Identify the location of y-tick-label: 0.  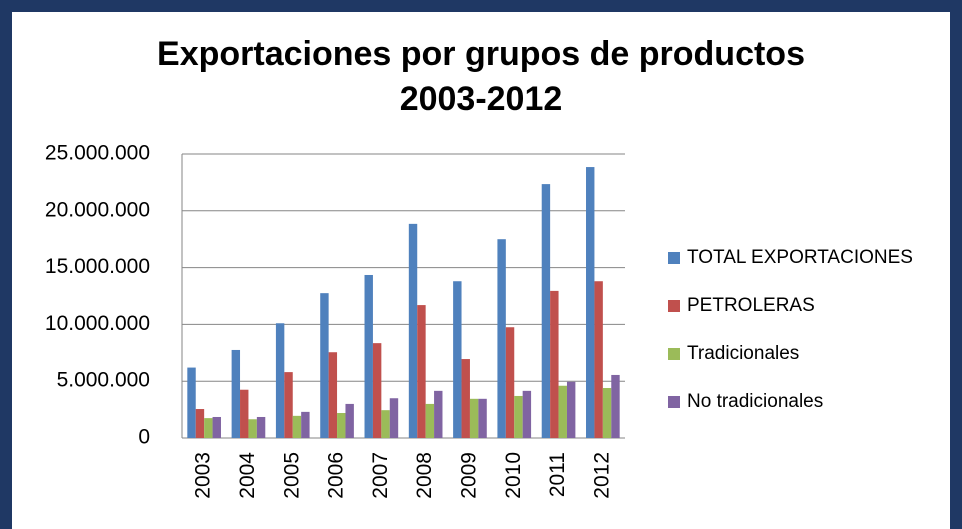
(144, 437).